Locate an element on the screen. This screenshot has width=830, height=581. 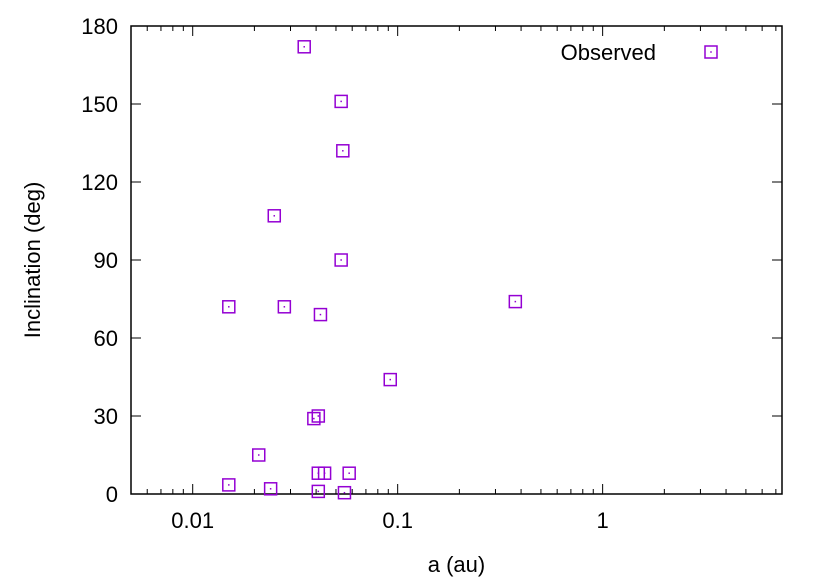
y-tick-label: 180 is located at coordinates (99, 26).